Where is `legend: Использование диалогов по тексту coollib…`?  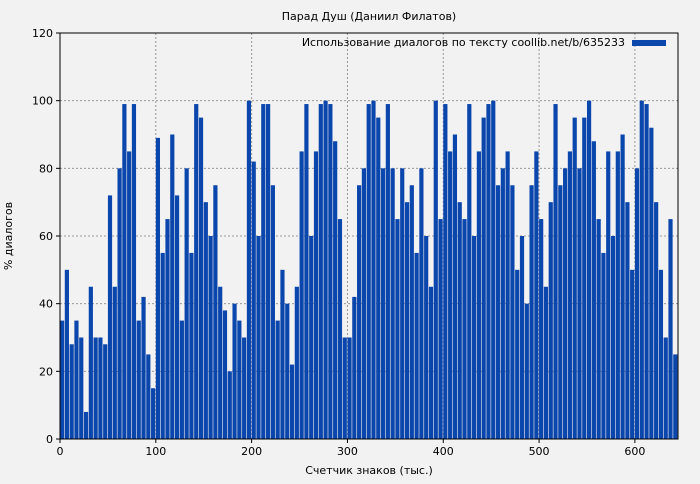
legend: Использование диалогов по тексту coollib… is located at coordinates (484, 42).